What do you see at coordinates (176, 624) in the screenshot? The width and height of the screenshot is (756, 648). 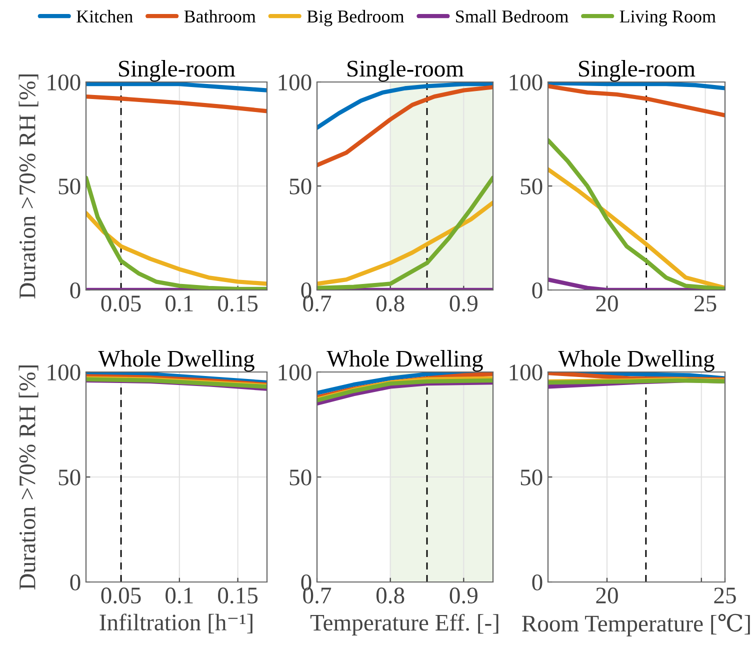 I see `x-axis-title: Infiltration [h⁻¹]` at bounding box center [176, 624].